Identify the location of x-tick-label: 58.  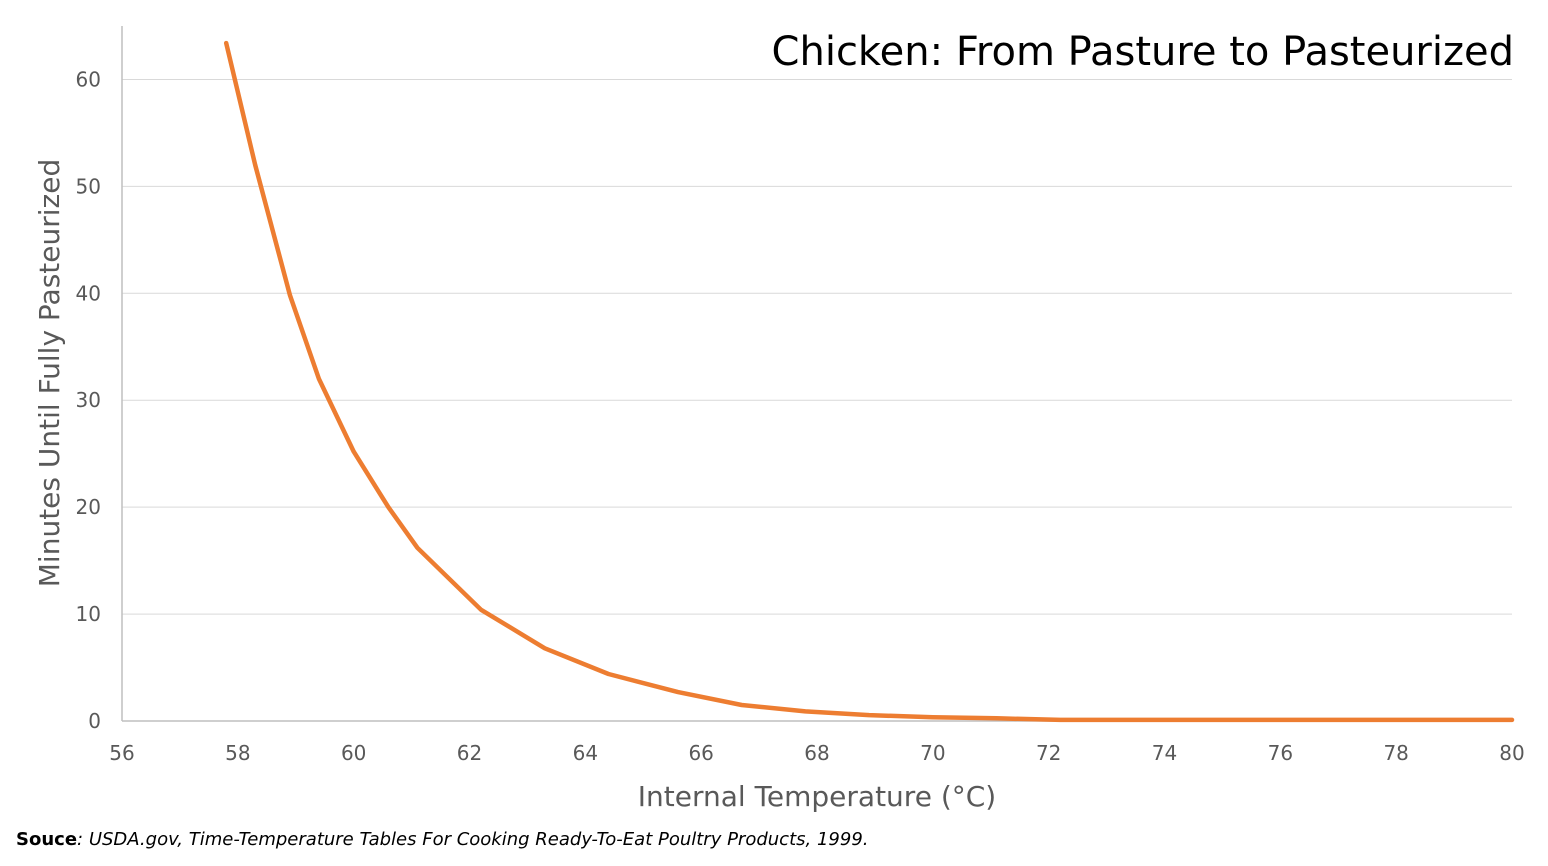
(237, 753).